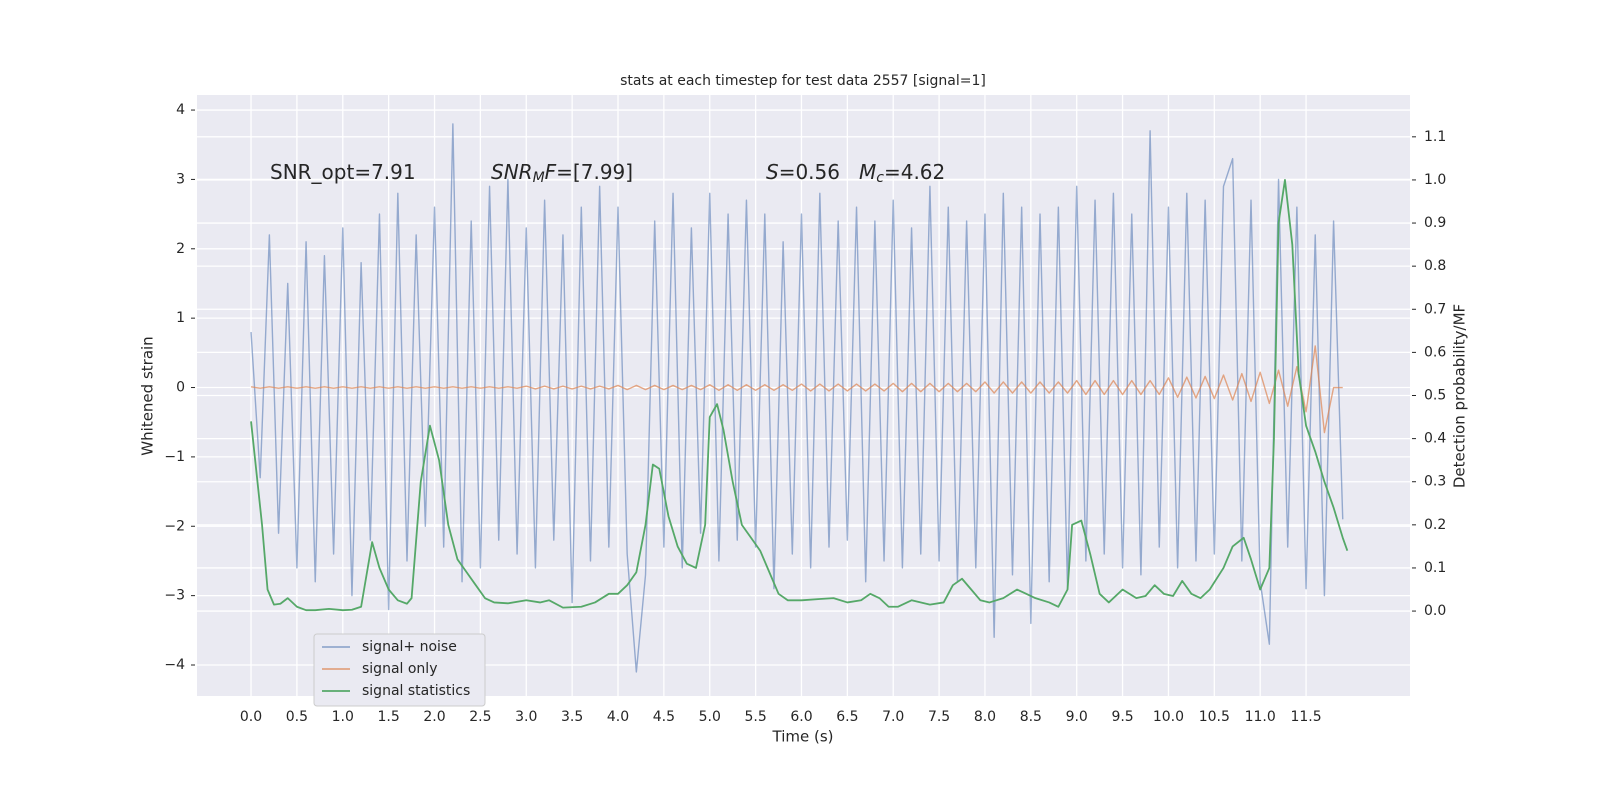 The height and width of the screenshot is (800, 1600). I want to click on legend-box, so click(399, 670).